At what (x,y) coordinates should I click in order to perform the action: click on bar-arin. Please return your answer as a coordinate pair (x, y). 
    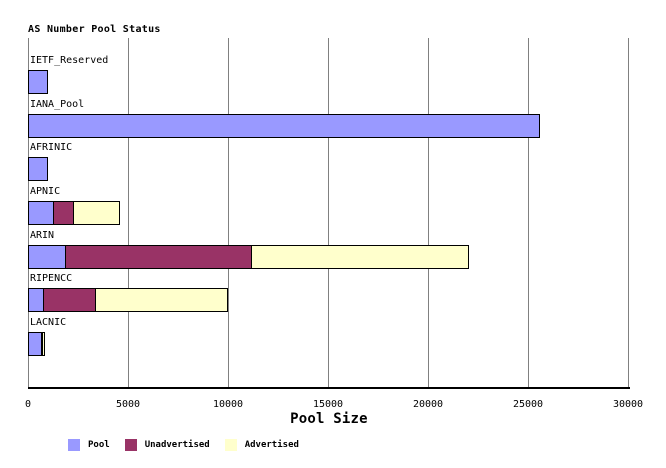
    Looking at the image, I should click on (248, 257).